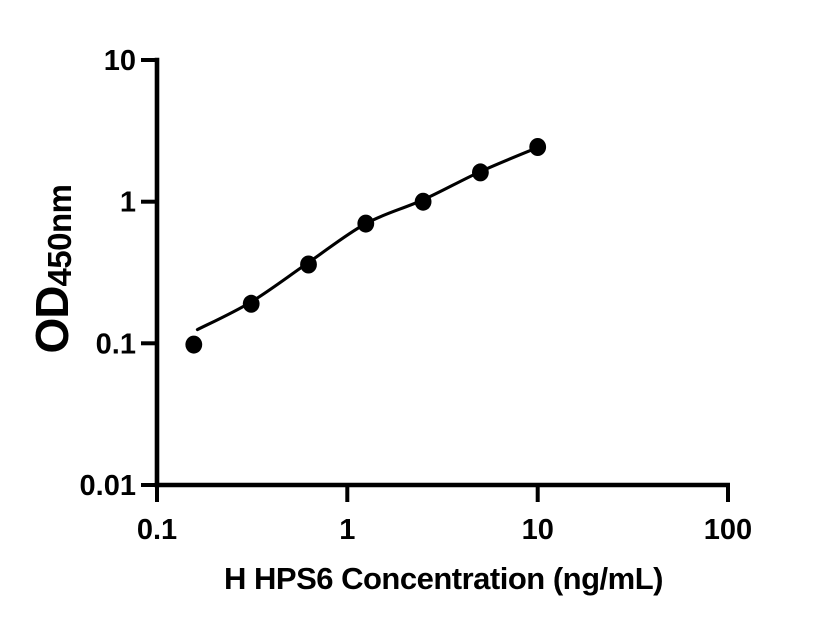 The image size is (816, 640). I want to click on x-axis-title: H HPS6 Concentration (ng/mL), so click(443, 578).